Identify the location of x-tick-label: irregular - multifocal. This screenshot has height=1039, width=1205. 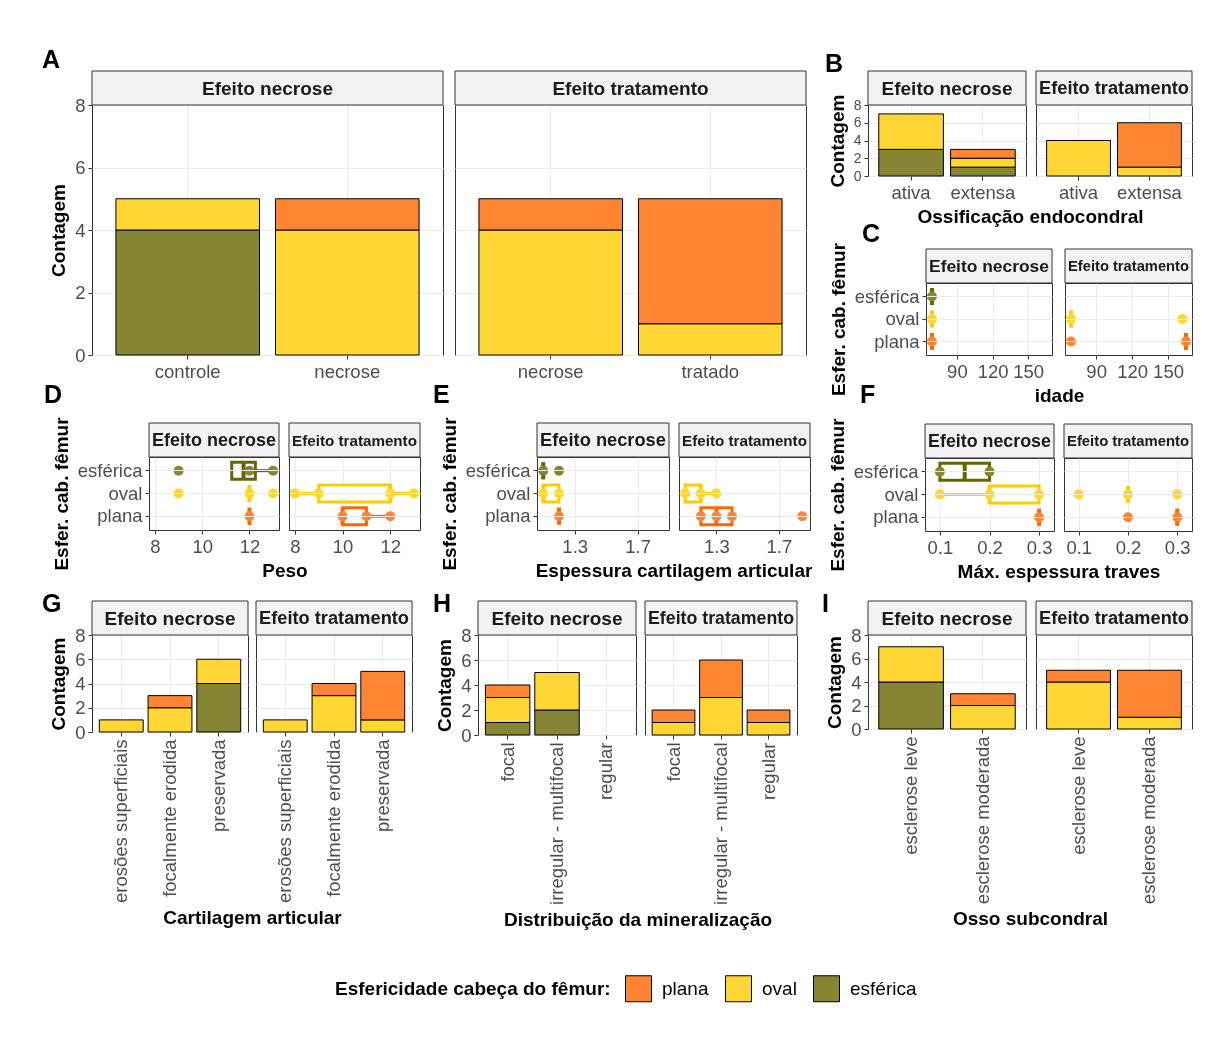
(720, 823).